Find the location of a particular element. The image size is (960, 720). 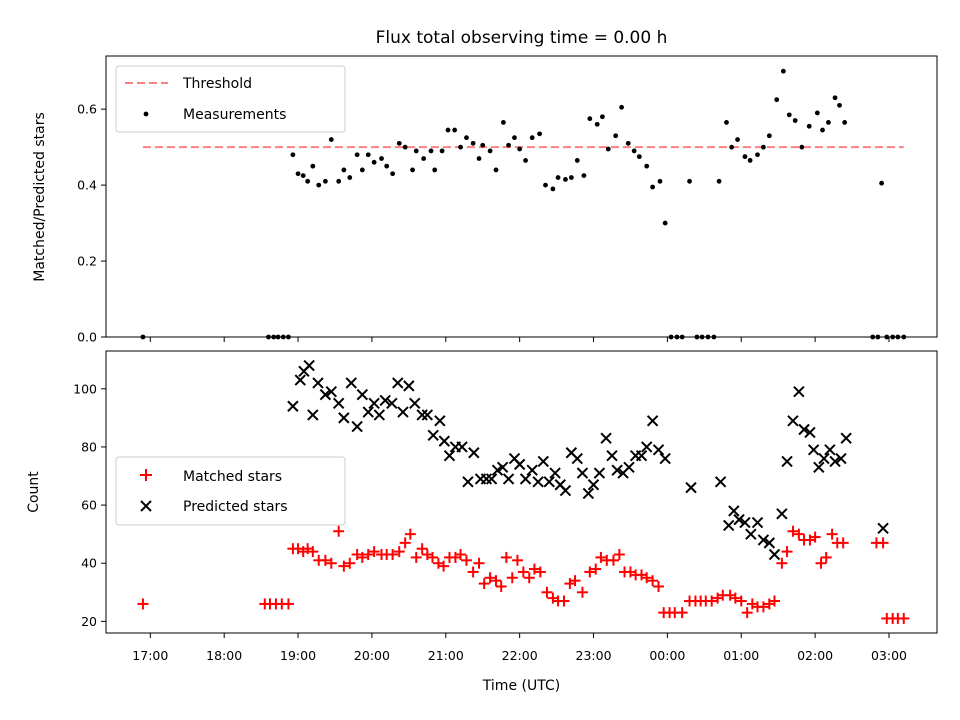

legend-matched-swatch is located at coordinates (146, 475).